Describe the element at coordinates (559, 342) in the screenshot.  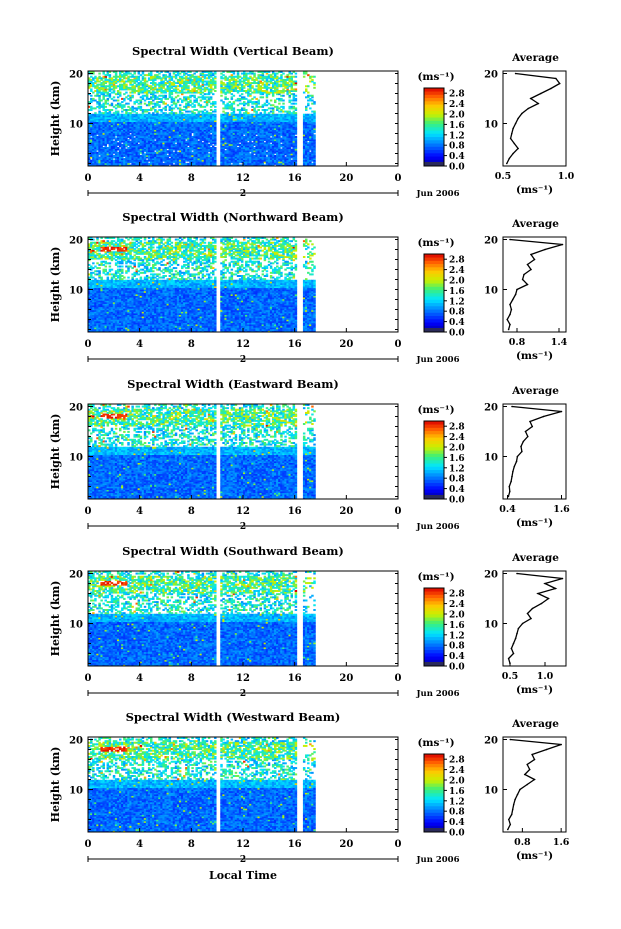
I see `avg-x-tick-label: 1.4` at that location.